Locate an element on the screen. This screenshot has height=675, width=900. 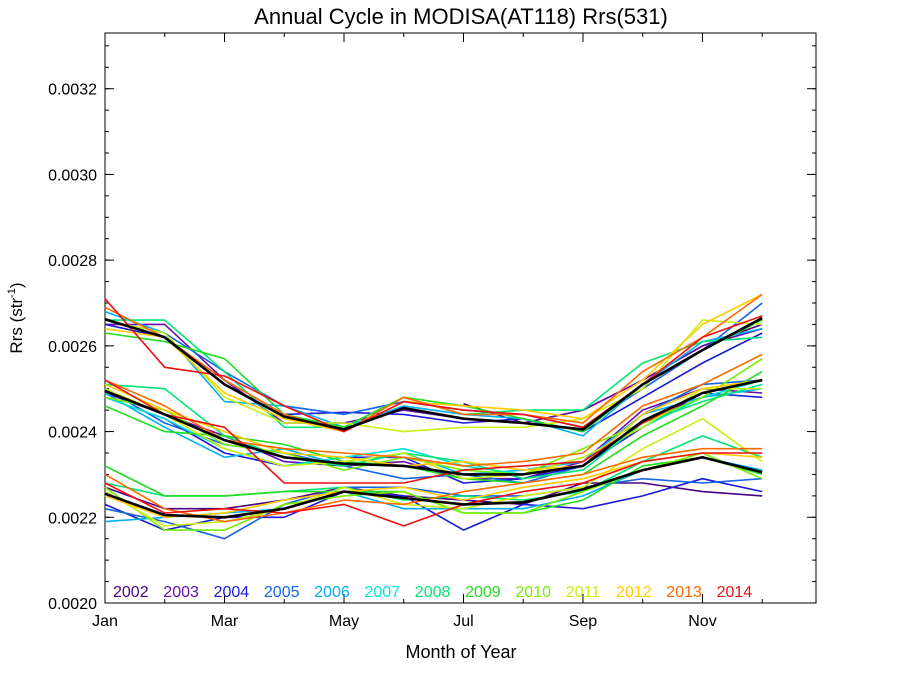
x-tick-label: Mar is located at coordinates (225, 621).